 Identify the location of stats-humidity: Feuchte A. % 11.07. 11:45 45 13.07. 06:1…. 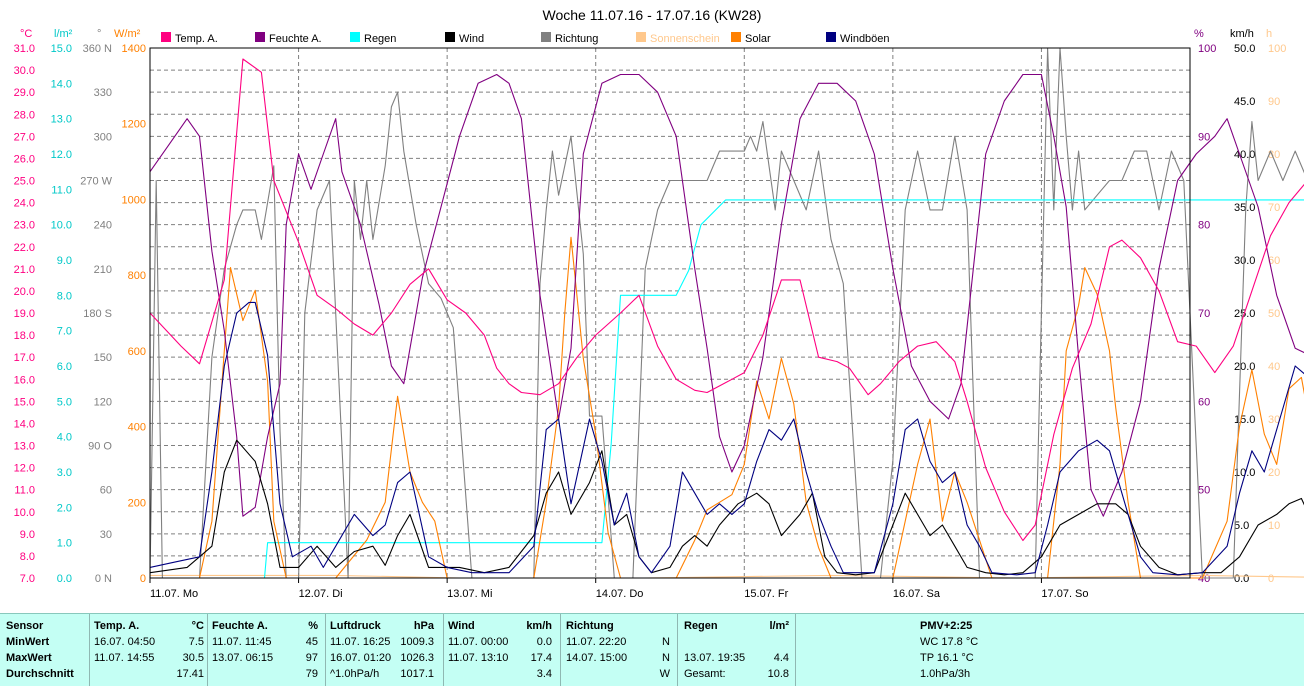
(265, 650).